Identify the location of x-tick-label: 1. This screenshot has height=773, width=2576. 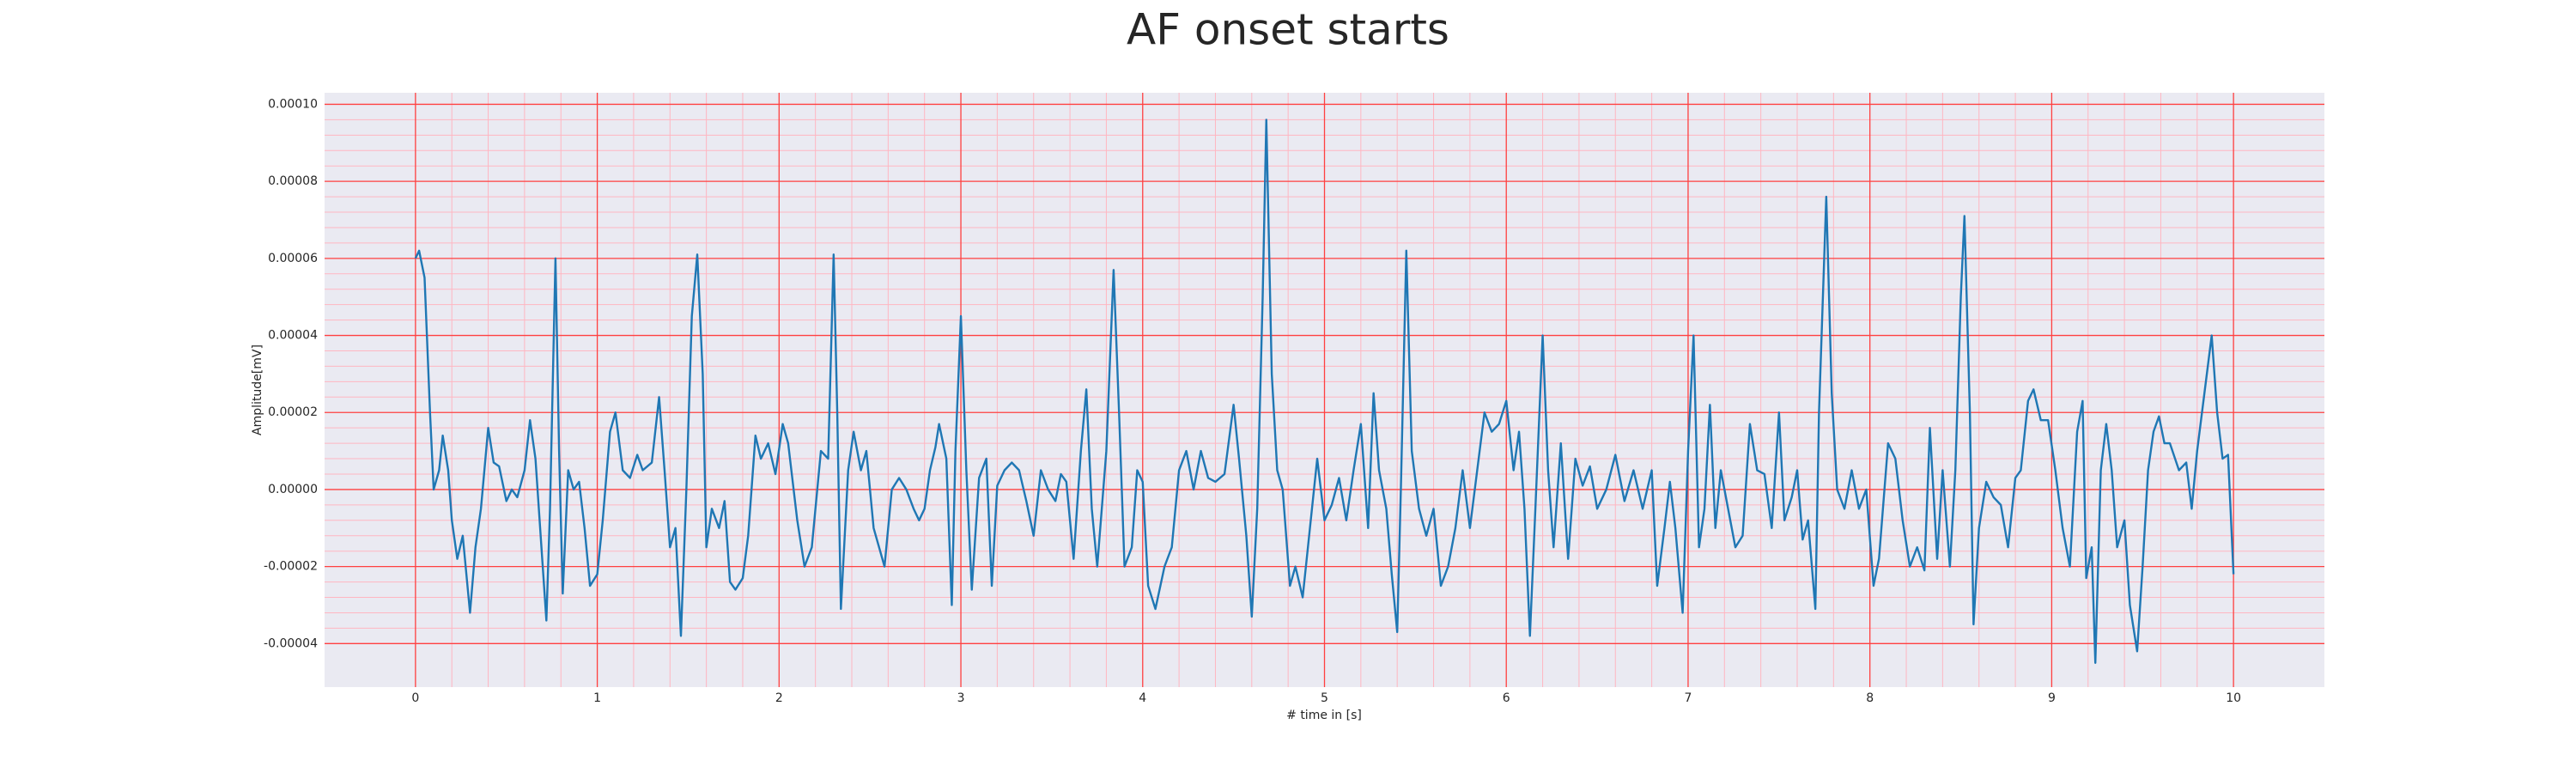
(597, 698).